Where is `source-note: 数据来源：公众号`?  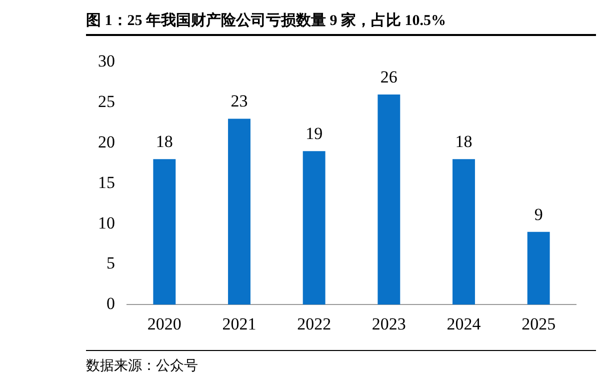 source-note: 数据来源：公众号 is located at coordinates (341, 362).